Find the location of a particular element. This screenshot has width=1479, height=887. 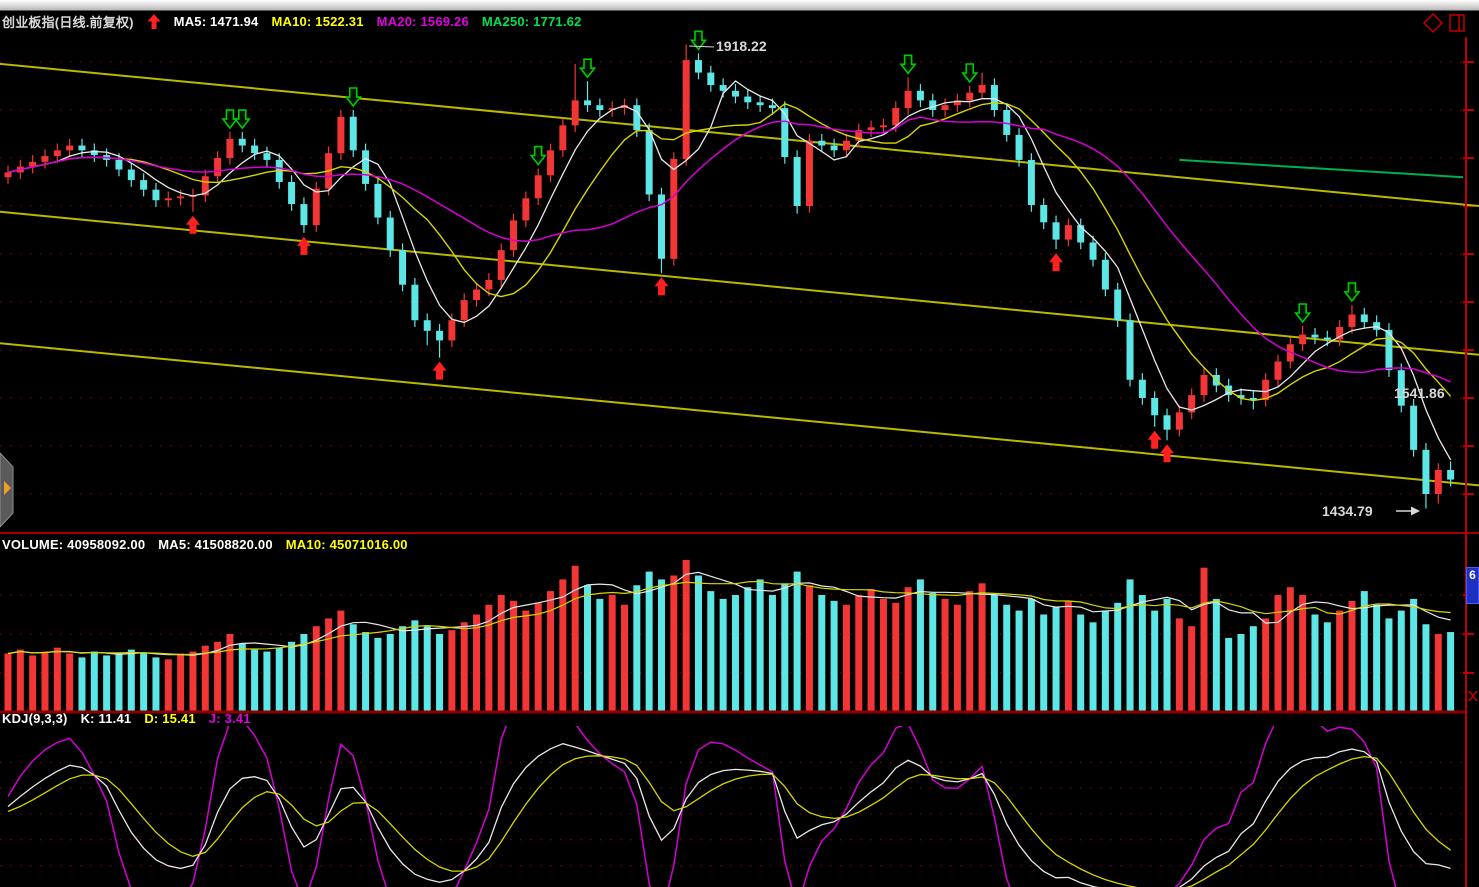

kdj-panel-header: KDJ(9,3,3) K: 11.41 D: 15.41 J: 3.41 is located at coordinates (126, 718).